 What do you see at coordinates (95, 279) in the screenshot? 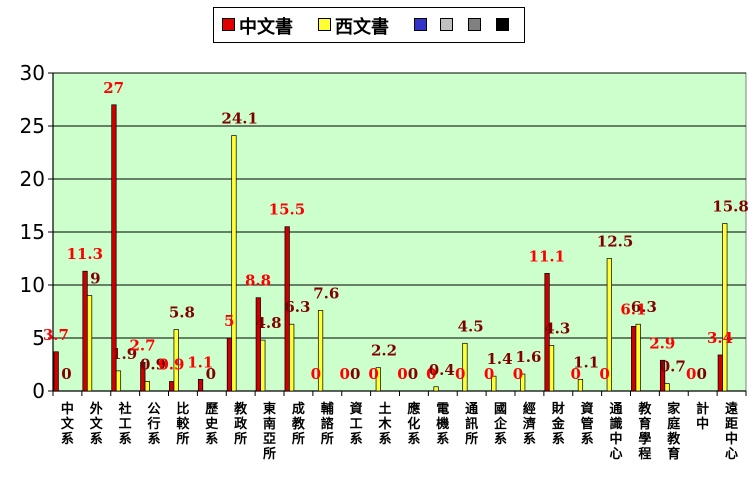
I see `data-label: 9` at bounding box center [95, 279].